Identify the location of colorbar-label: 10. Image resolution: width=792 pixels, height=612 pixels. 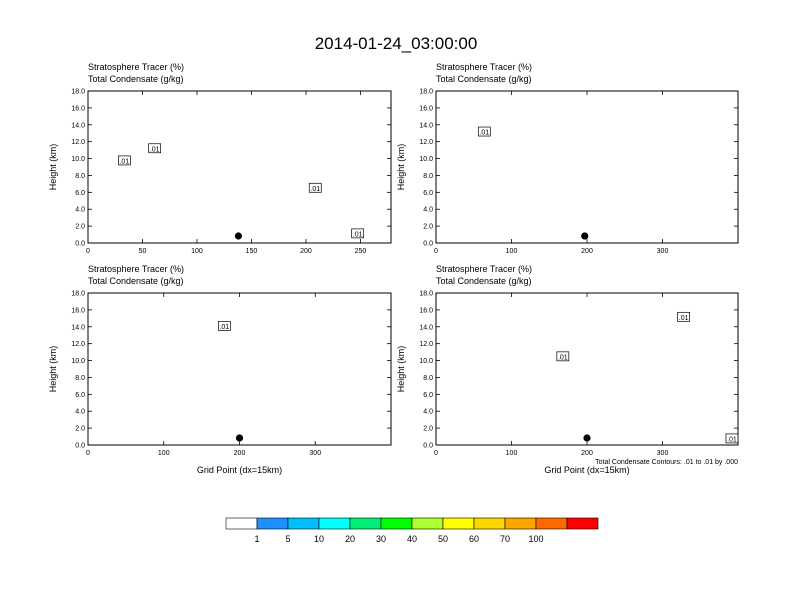
(319, 539).